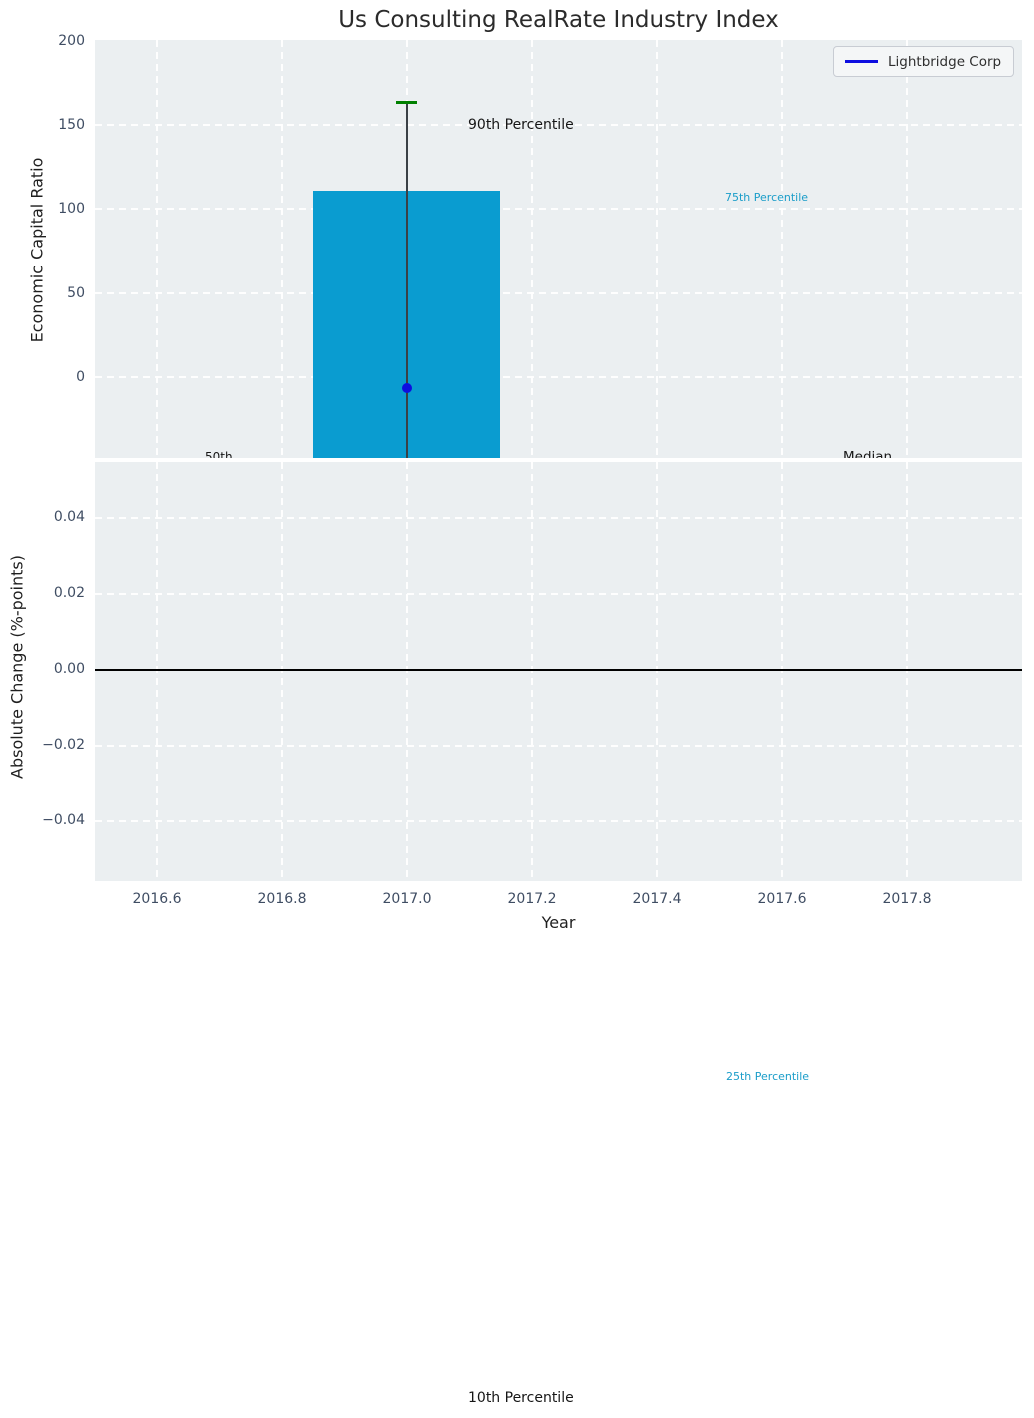 This screenshot has width=1034, height=1418. What do you see at coordinates (407, 899) in the screenshot?
I see `x-tick-label: 2017.0` at bounding box center [407, 899].